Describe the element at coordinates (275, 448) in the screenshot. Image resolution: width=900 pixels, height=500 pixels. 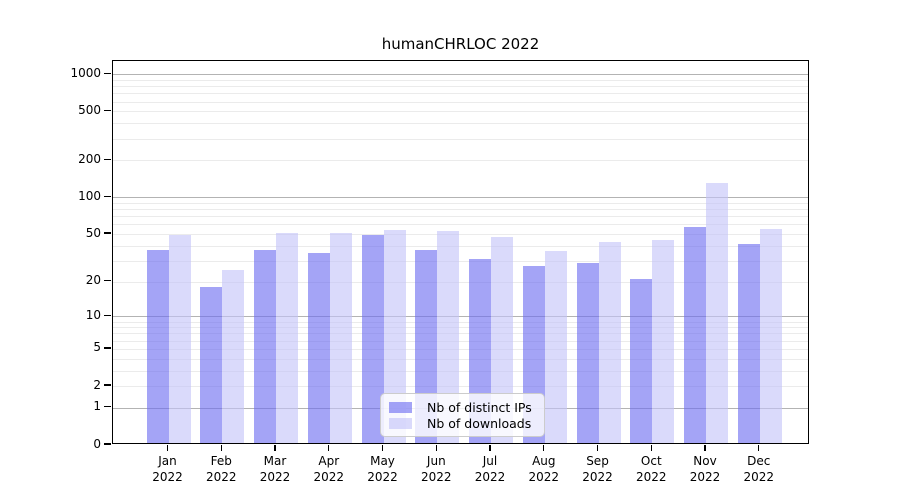
I see `x-tick-mar` at that location.